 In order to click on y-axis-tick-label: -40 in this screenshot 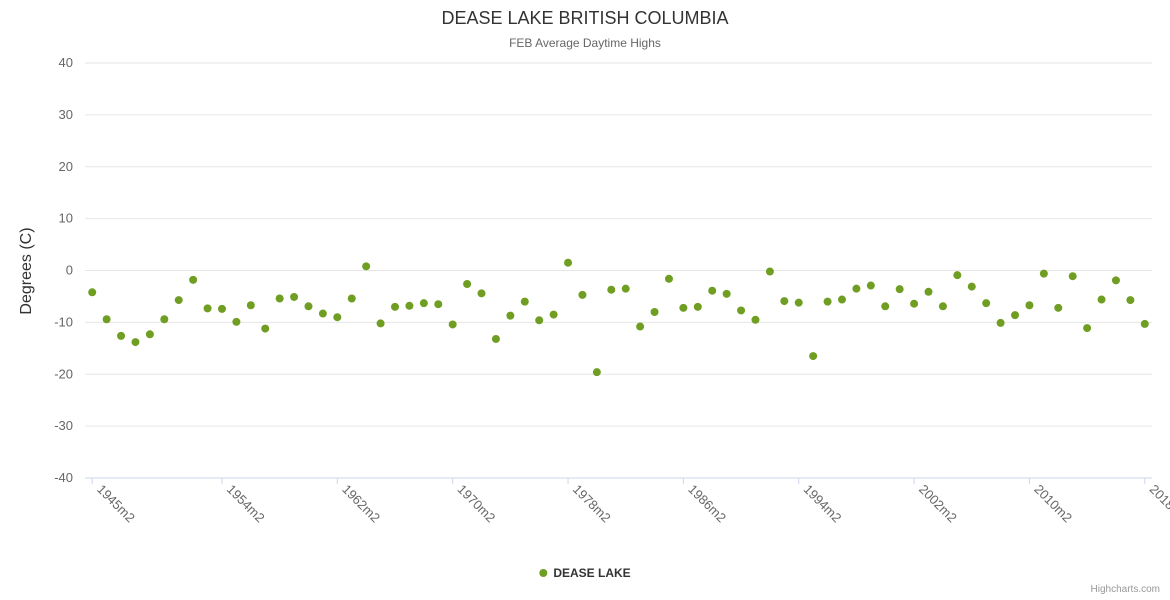, I will do `click(63, 477)`.